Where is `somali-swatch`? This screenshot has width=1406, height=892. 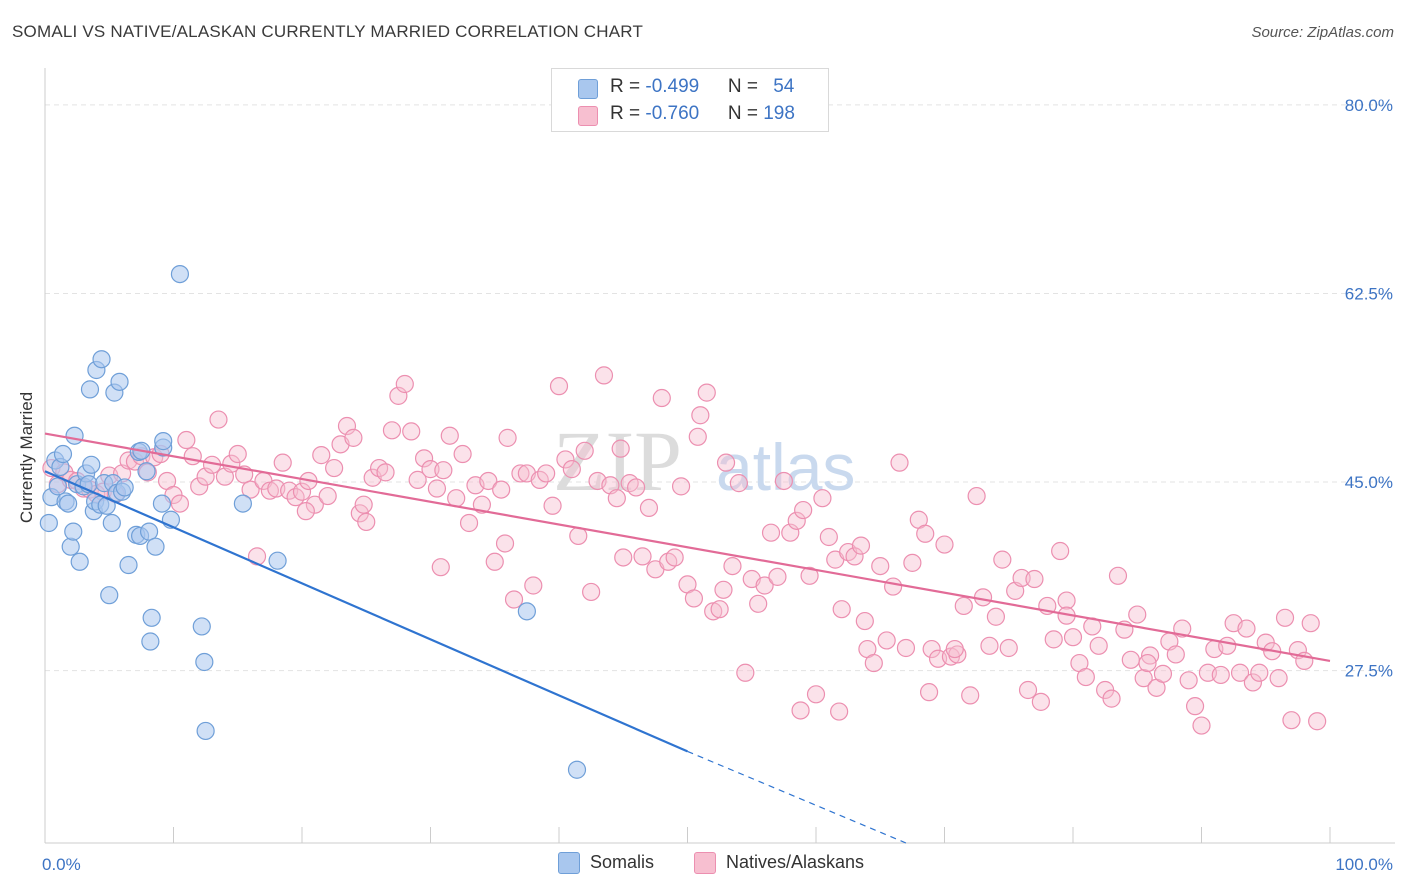
somali-swatch is located at coordinates (588, 89).